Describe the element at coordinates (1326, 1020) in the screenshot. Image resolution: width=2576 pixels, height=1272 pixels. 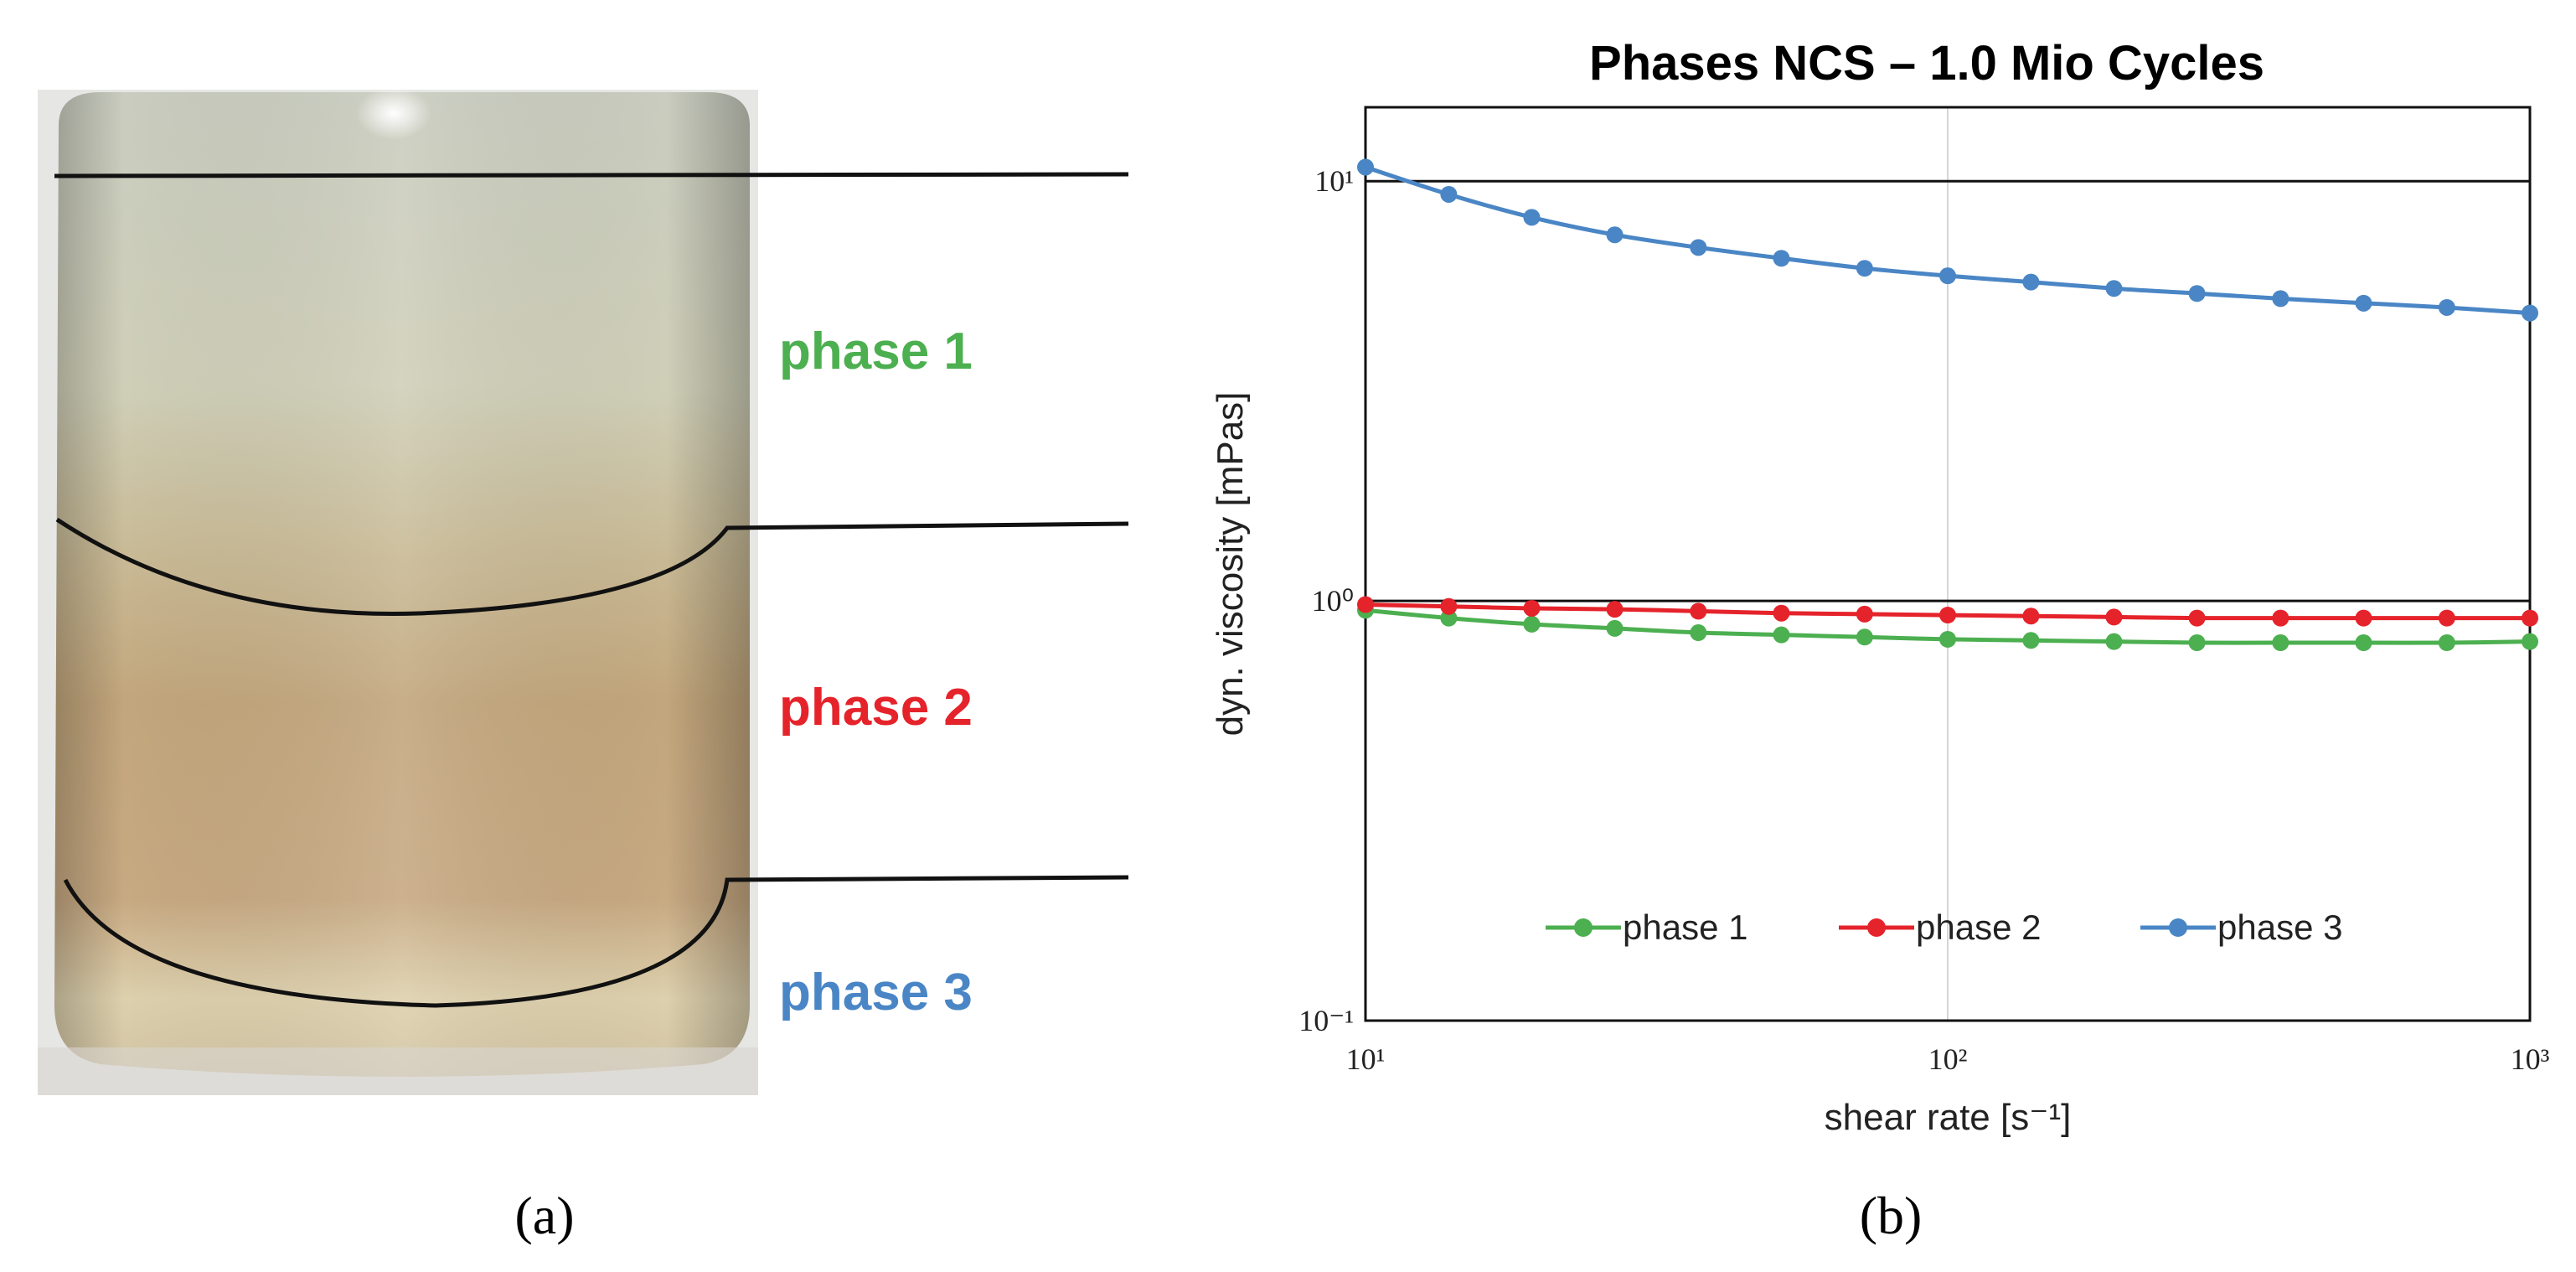
I see `y-tick-label: 10⁻¹` at that location.